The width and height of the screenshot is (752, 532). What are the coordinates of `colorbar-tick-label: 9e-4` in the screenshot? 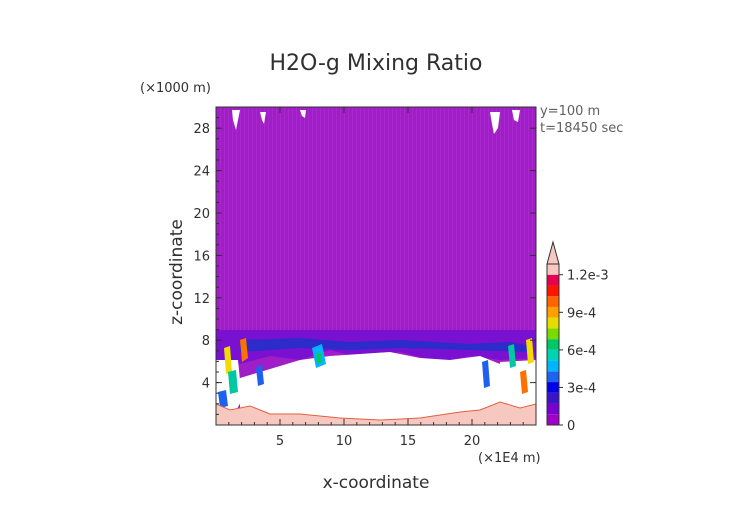 It's located at (581, 313).